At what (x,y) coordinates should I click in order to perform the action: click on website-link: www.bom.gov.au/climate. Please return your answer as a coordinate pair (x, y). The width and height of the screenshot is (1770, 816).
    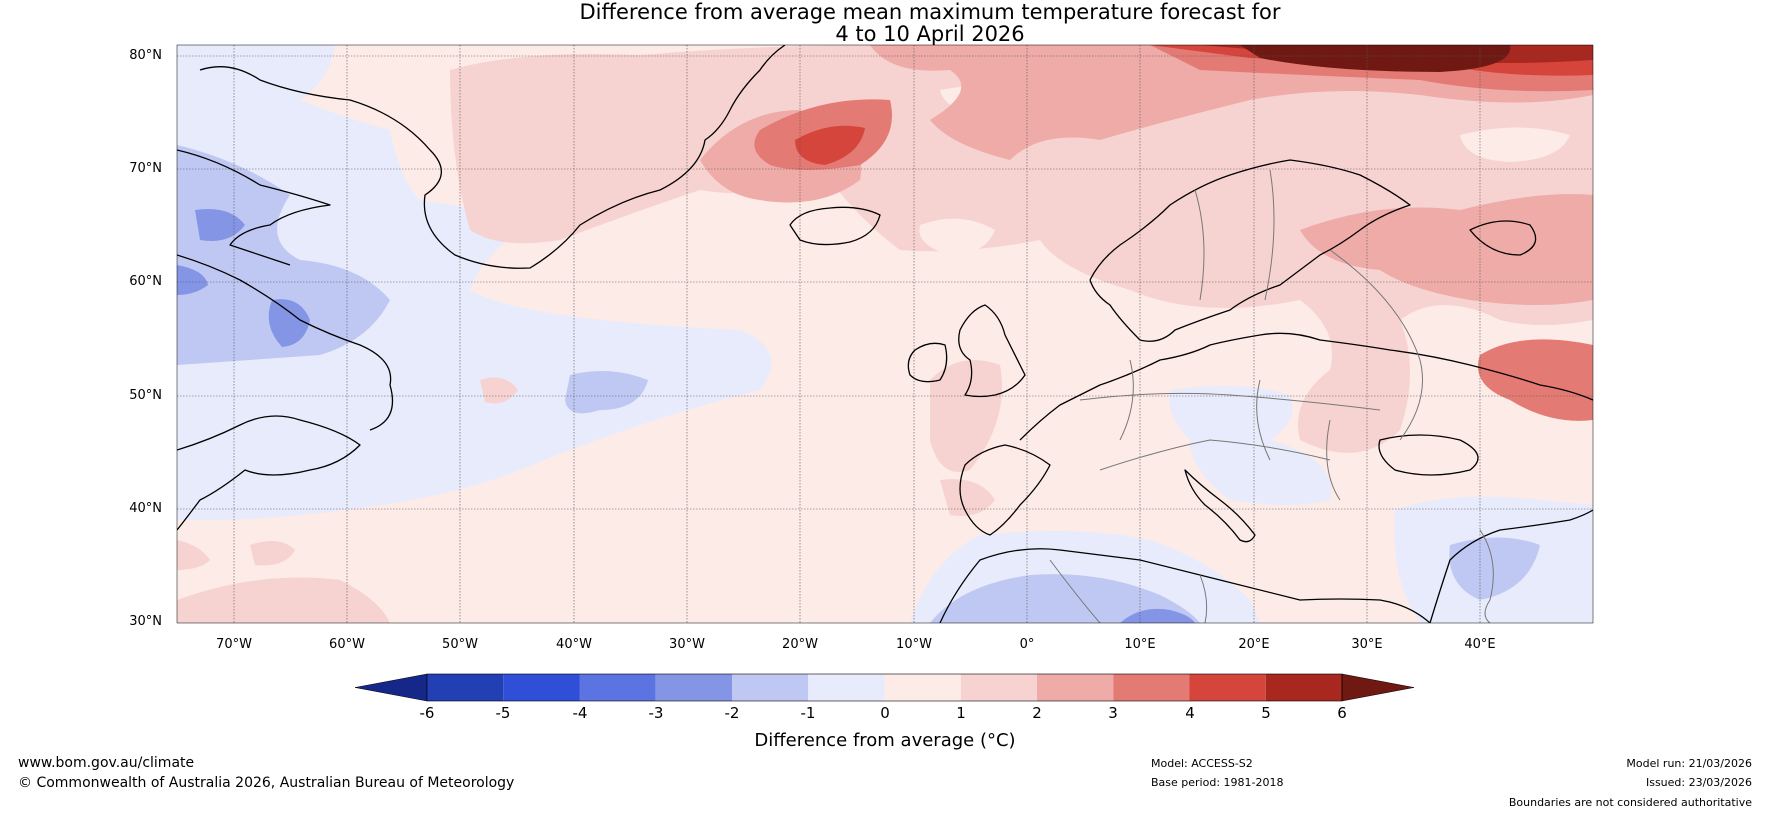
    Looking at the image, I should click on (106, 763).